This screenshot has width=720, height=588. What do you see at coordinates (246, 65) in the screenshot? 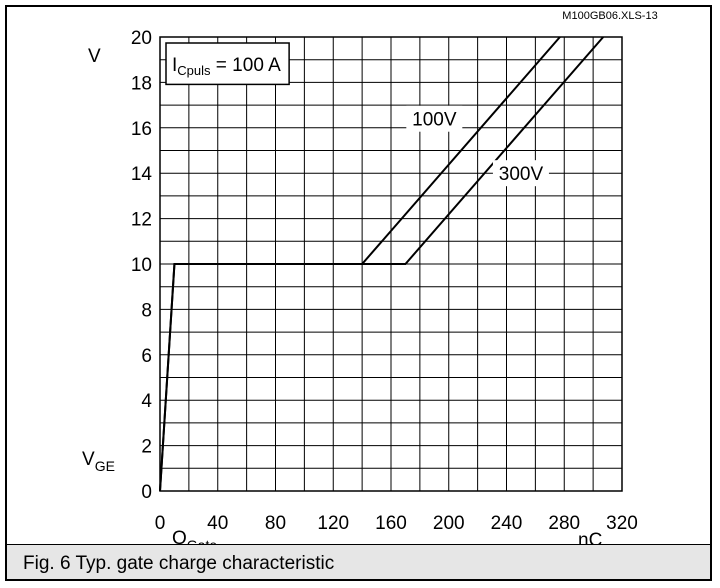
I see `condition-rest: = 100 A` at bounding box center [246, 65].